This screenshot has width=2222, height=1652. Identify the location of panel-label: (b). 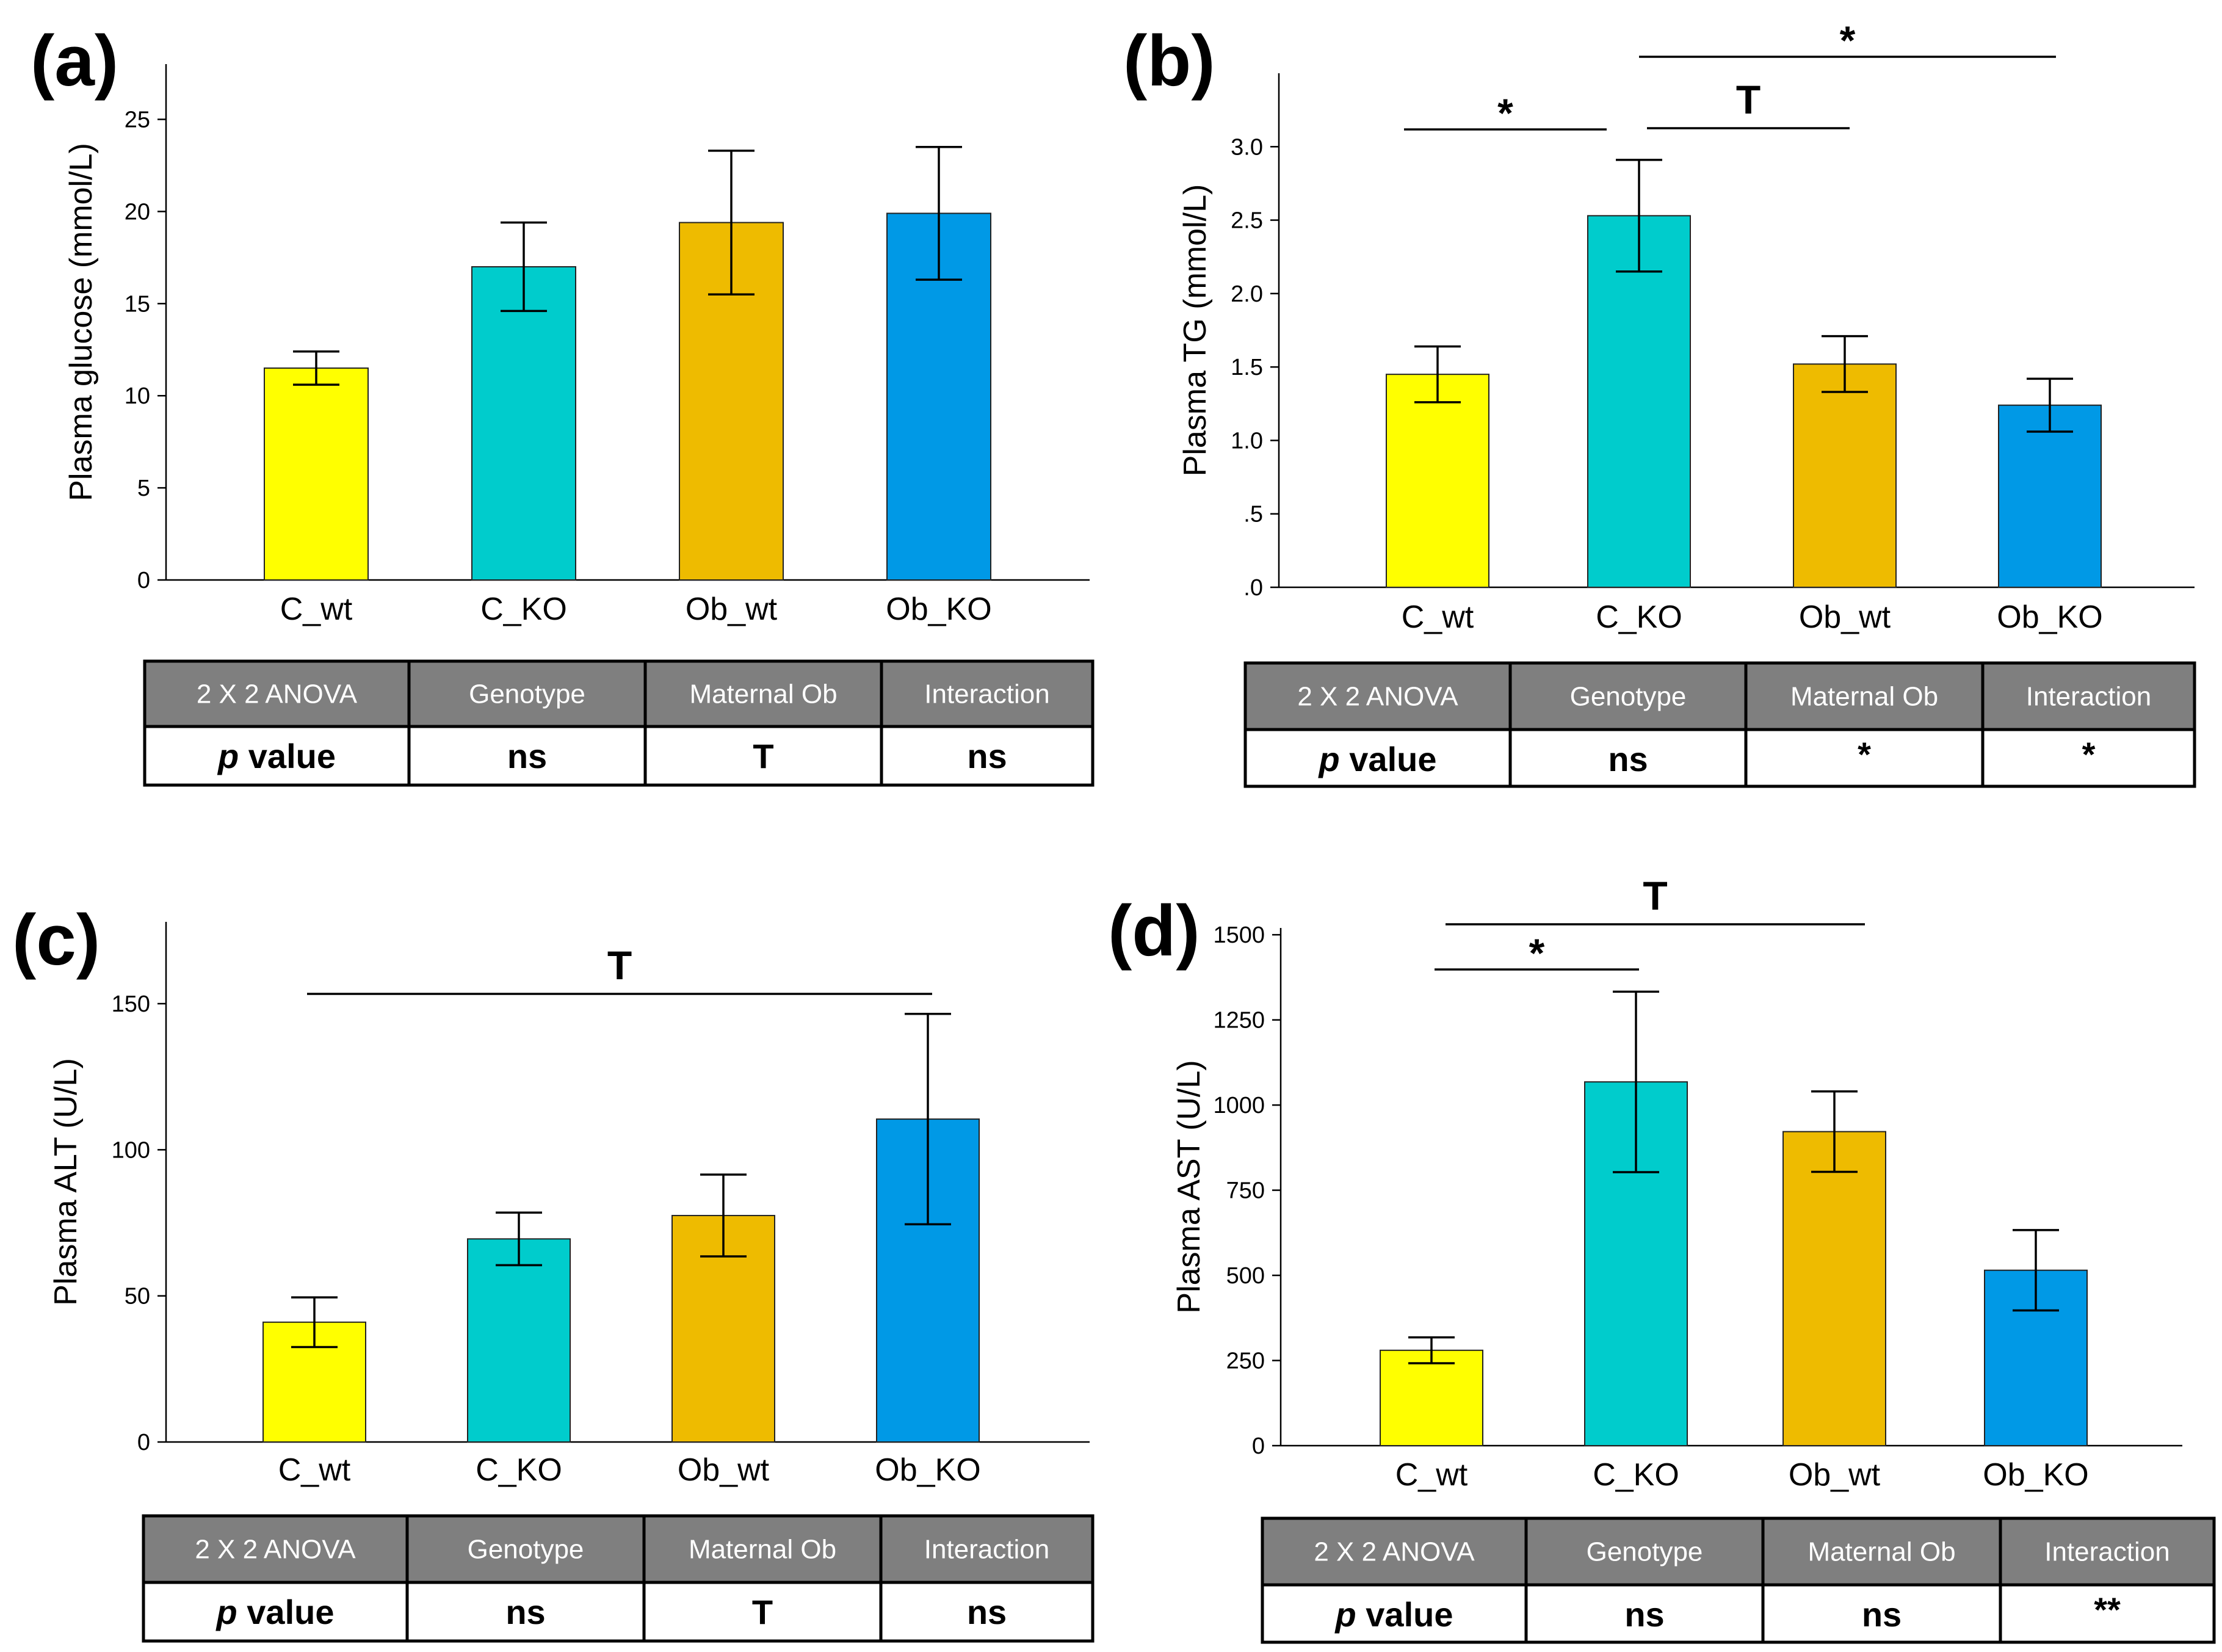
(1169, 61).